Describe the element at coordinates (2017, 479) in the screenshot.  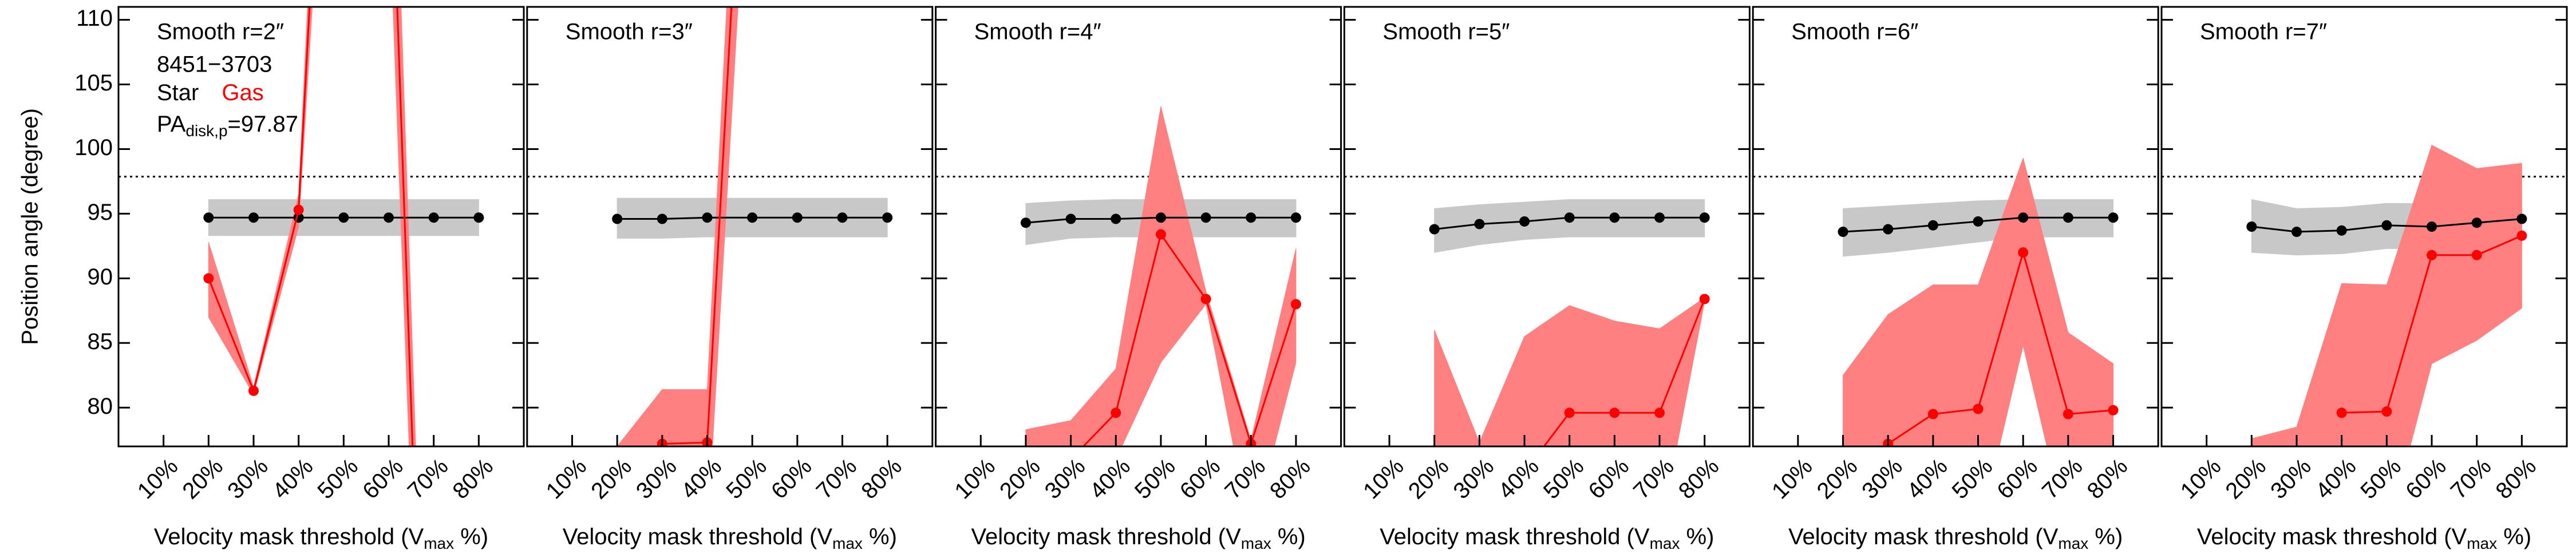
I see `x-tick-label: 60%` at that location.